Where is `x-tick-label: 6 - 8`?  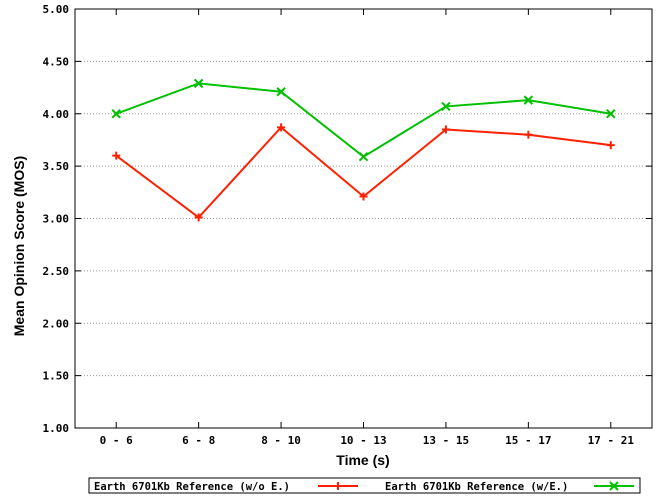
x-tick-label: 6 - 8 is located at coordinates (198, 440).